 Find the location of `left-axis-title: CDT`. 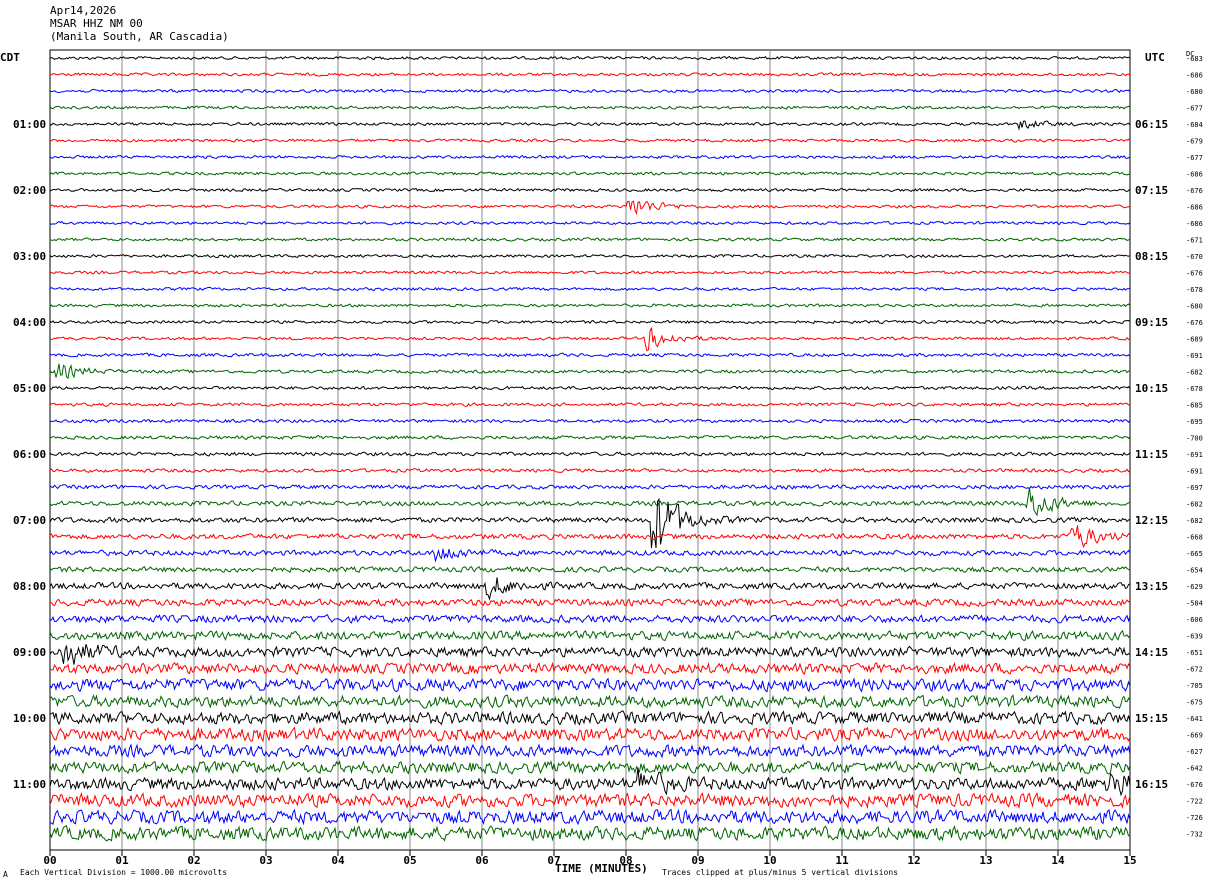

left-axis-title: CDT is located at coordinates (10, 57).